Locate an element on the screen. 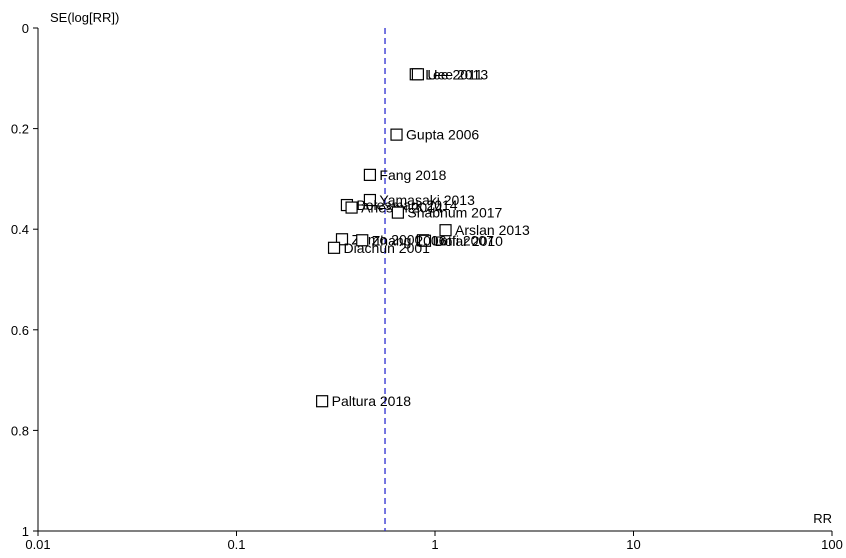 Image resolution: width=846 pixels, height=558 pixels. y-tick-label: 0.4 is located at coordinates (20, 229).